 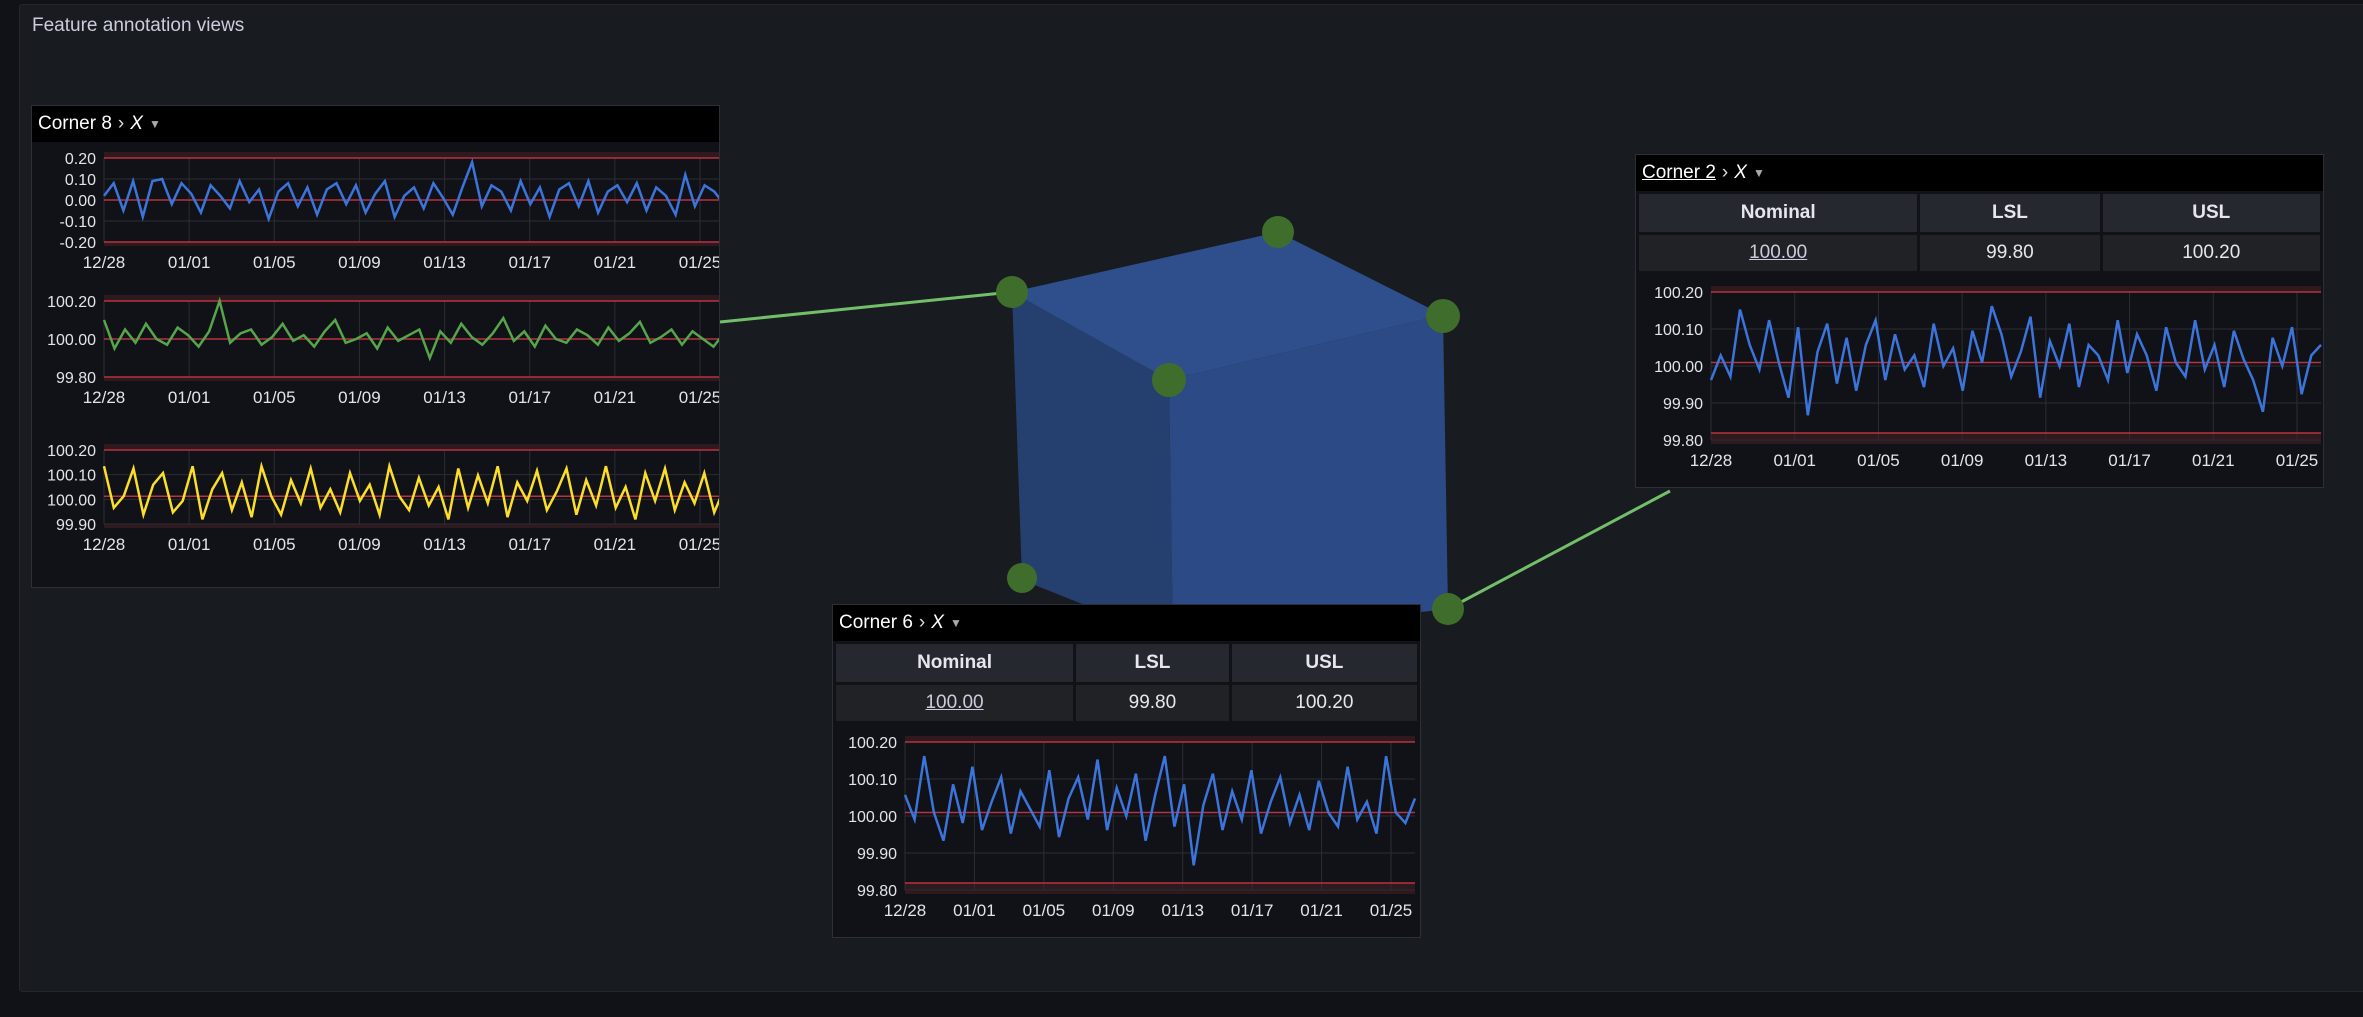 What do you see at coordinates (75, 123) in the screenshot?
I see `card-title: Corner 8` at bounding box center [75, 123].